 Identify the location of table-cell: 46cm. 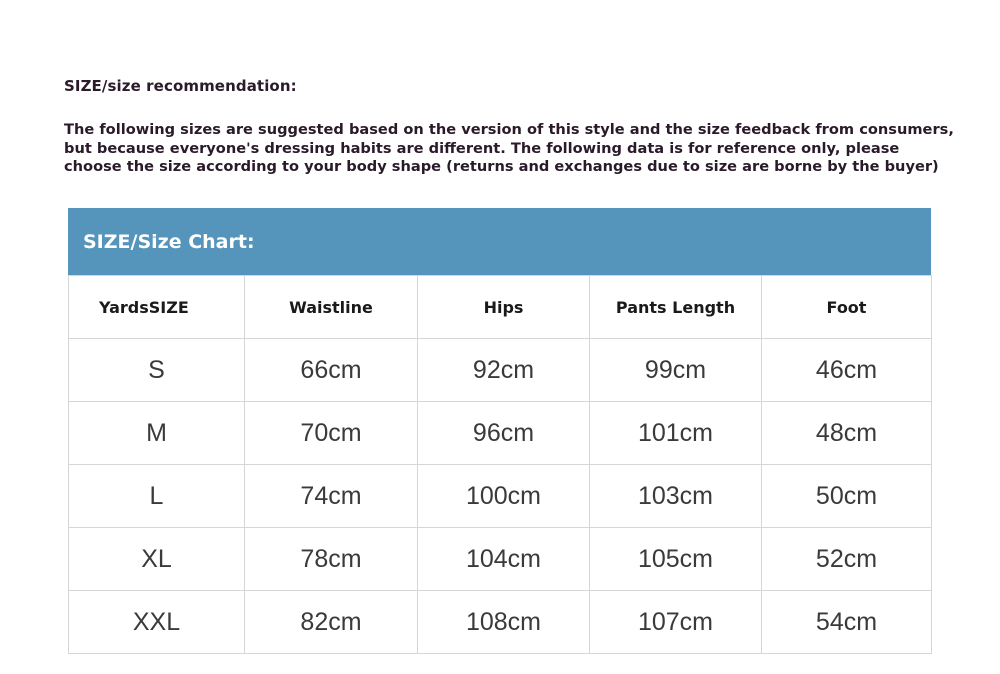
(846, 370).